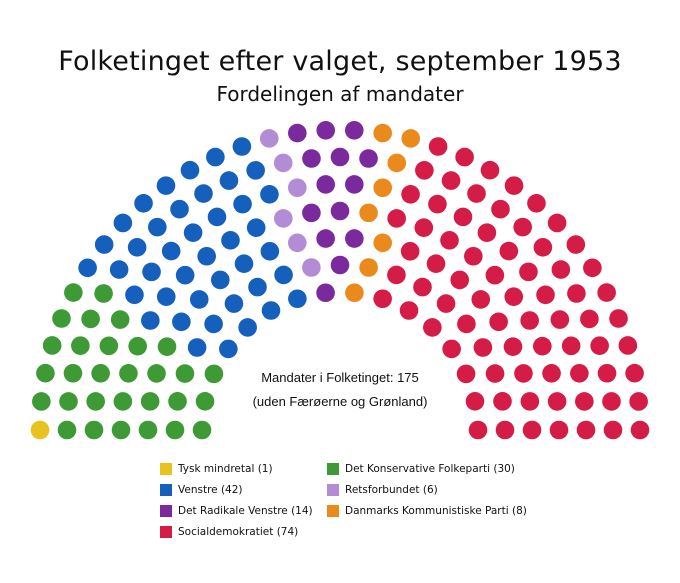 The width and height of the screenshot is (680, 583). What do you see at coordinates (391, 490) in the screenshot?
I see `legend-label: Retsforbundet (6)` at bounding box center [391, 490].